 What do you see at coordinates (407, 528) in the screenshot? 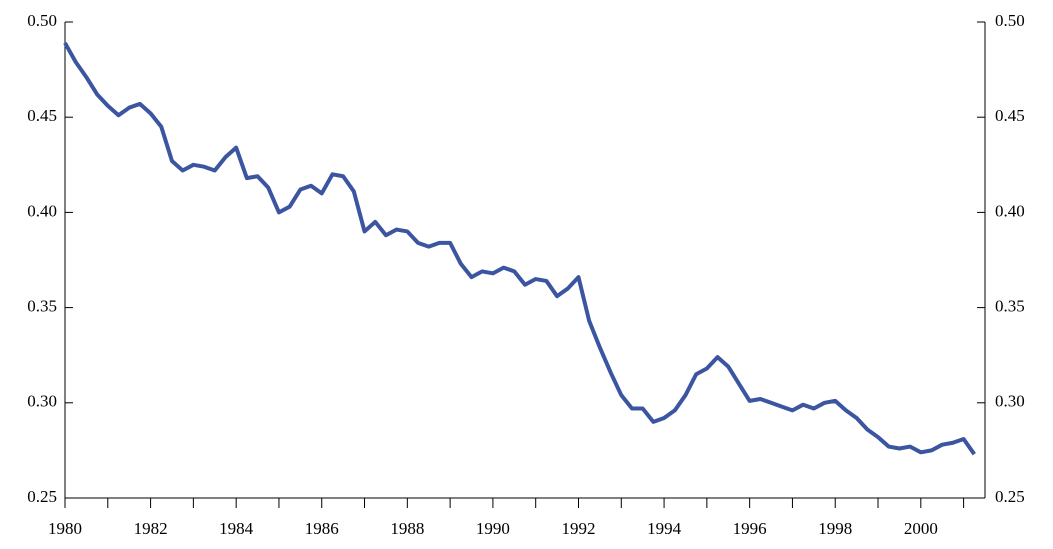
I see `x-tick-label: 1988` at bounding box center [407, 528].